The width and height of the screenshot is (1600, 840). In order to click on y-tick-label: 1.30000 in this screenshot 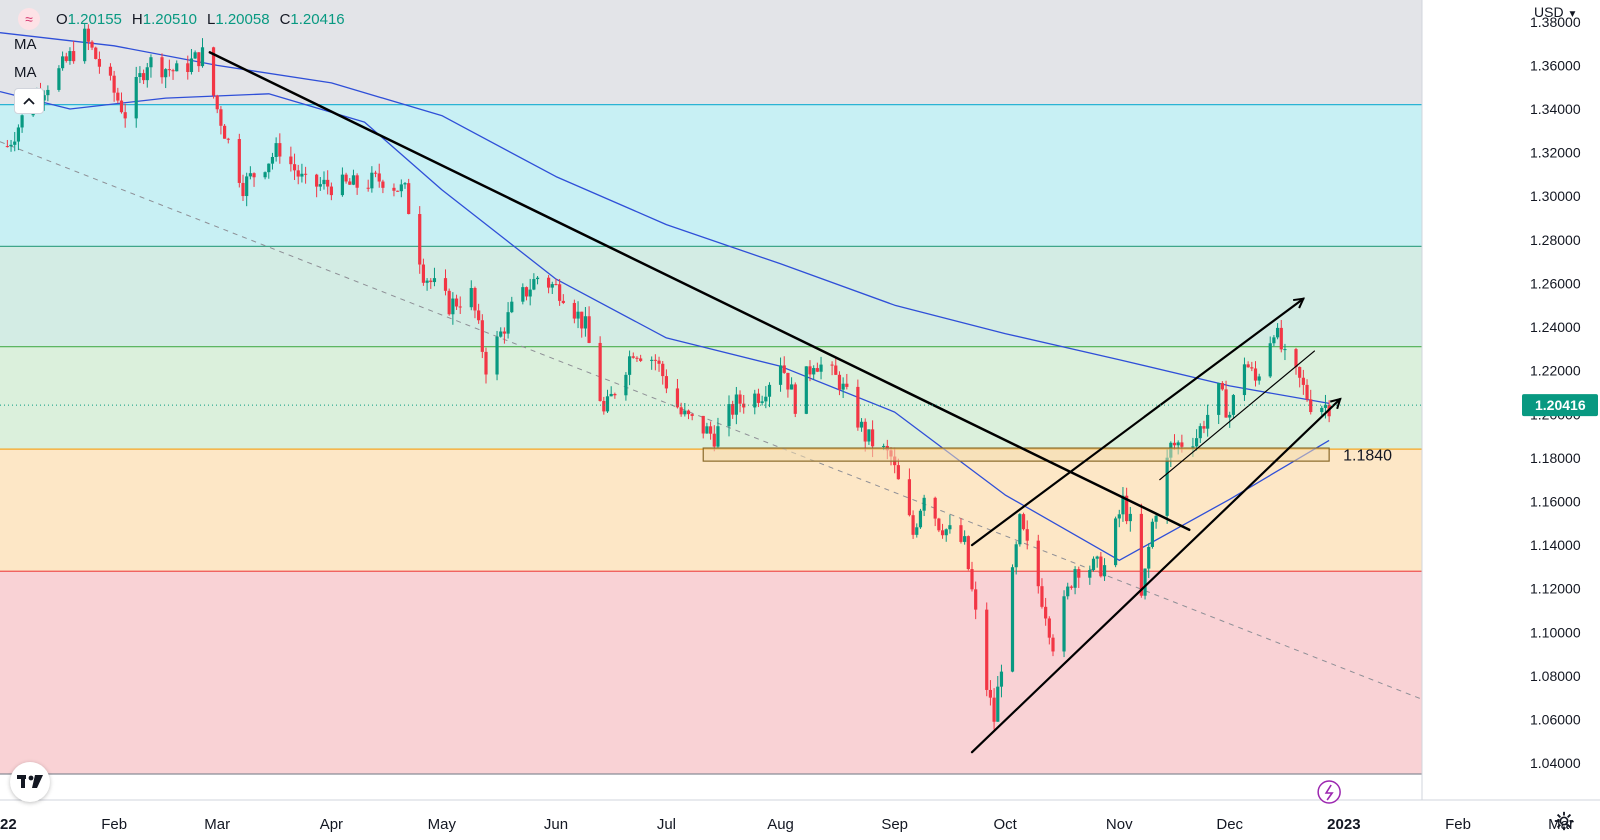, I will do `click(1555, 196)`.